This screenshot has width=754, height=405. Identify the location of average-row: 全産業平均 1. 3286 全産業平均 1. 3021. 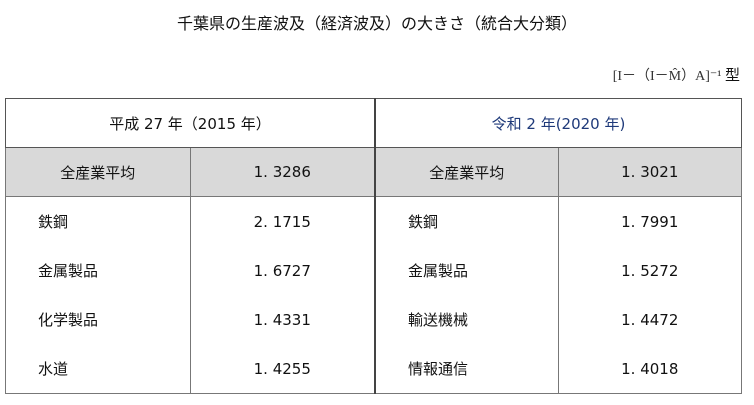
(374, 172).